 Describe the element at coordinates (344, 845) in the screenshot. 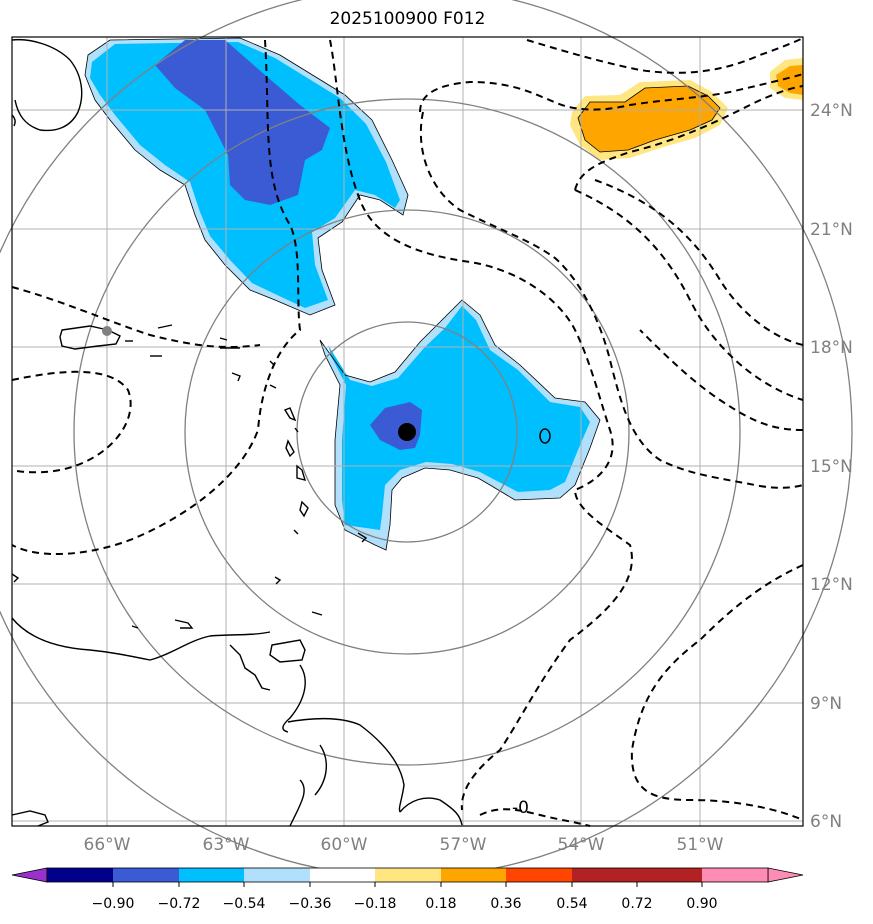

I see `lon-label: 60°W` at that location.